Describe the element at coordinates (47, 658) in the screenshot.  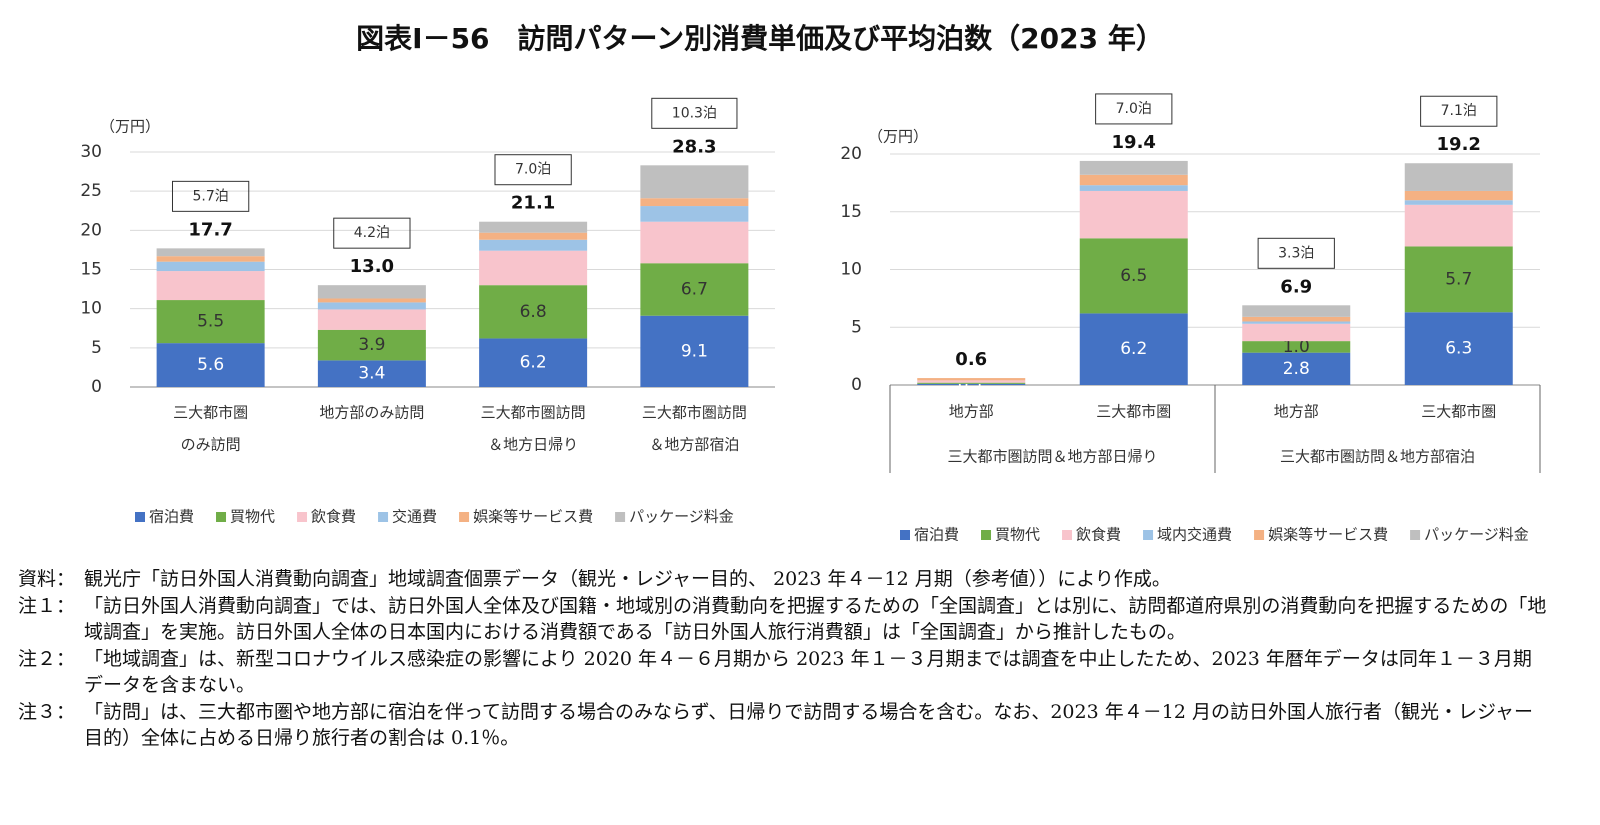
I see `note-label: 注２：` at that location.